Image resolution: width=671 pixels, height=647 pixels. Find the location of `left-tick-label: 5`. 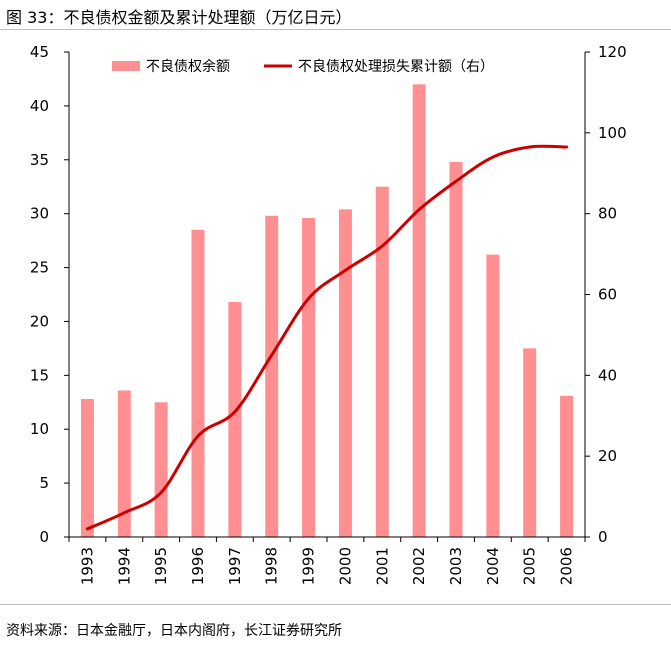

left-tick-label: 5 is located at coordinates (44, 483).